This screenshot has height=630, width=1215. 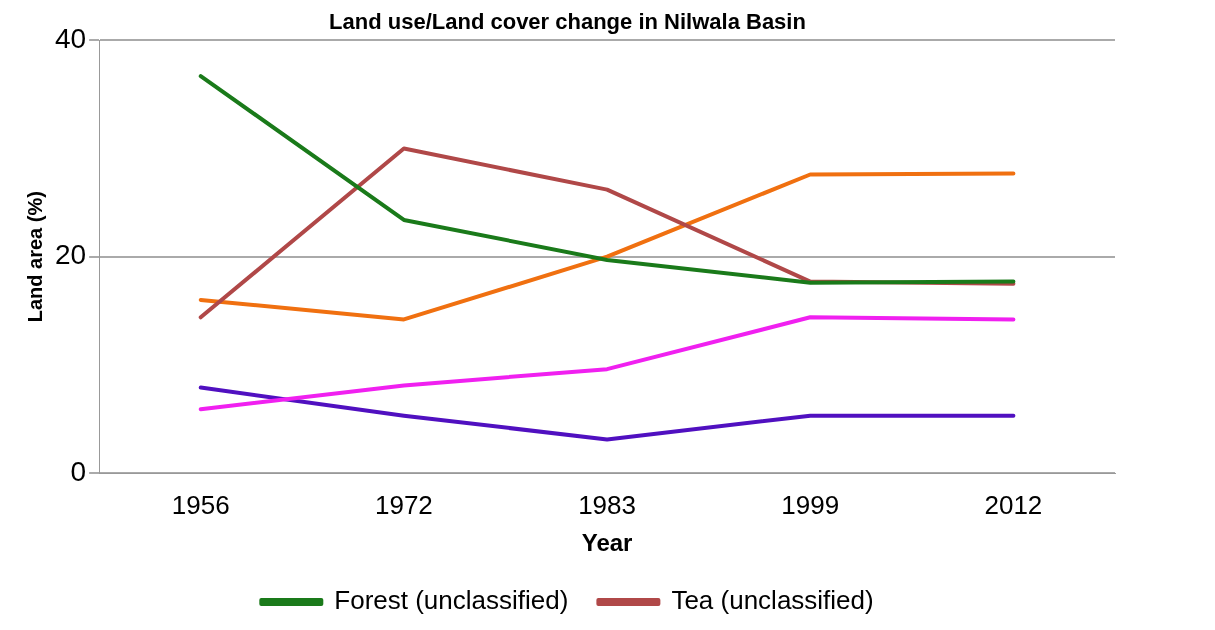 I want to click on y-tick-label: 40, so click(x=70, y=39).